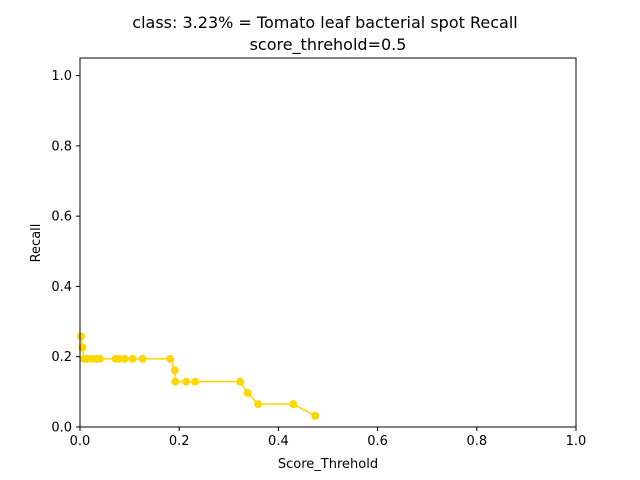 Image resolution: width=640 pixels, height=480 pixels. What do you see at coordinates (80, 441) in the screenshot?
I see `x-tick-label: 0.0` at bounding box center [80, 441].